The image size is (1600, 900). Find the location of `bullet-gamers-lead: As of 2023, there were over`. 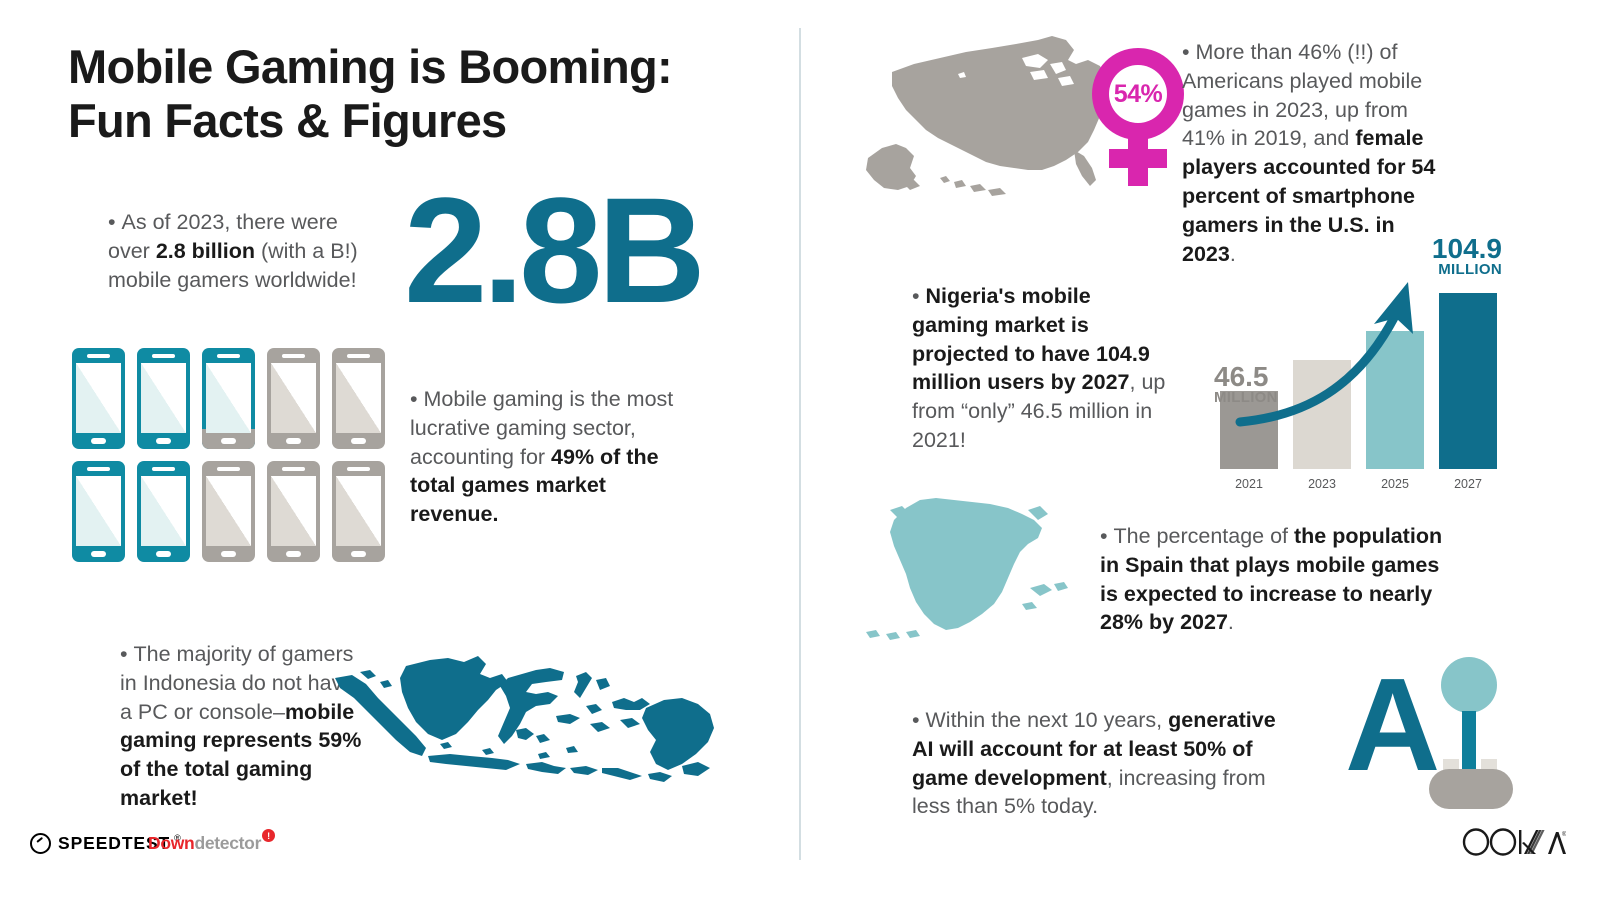

bullet-gamers-lead: As of 2023, there were over is located at coordinates (223, 236).